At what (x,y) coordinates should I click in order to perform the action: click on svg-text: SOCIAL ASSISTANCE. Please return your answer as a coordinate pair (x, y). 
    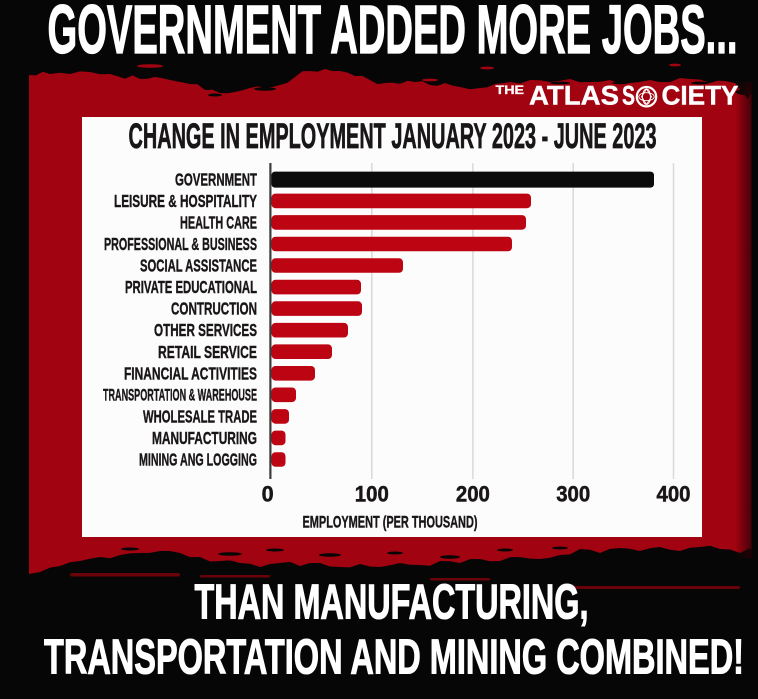
    Looking at the image, I should click on (198, 266).